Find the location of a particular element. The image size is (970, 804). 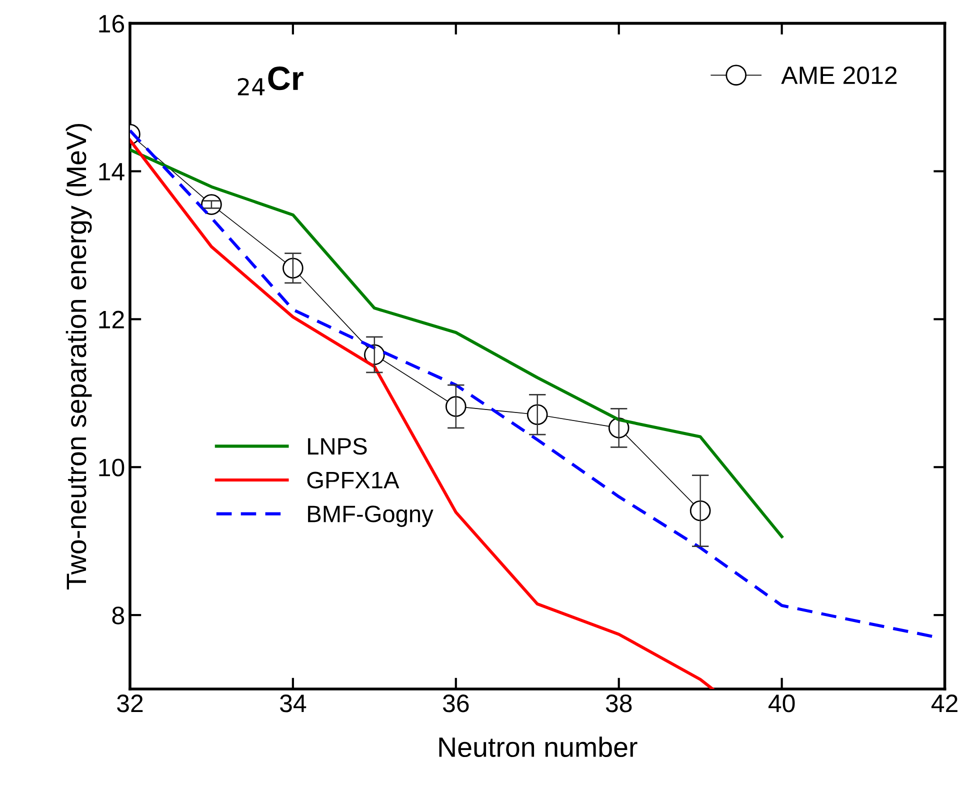

x-tick-label: 36 is located at coordinates (455, 703).